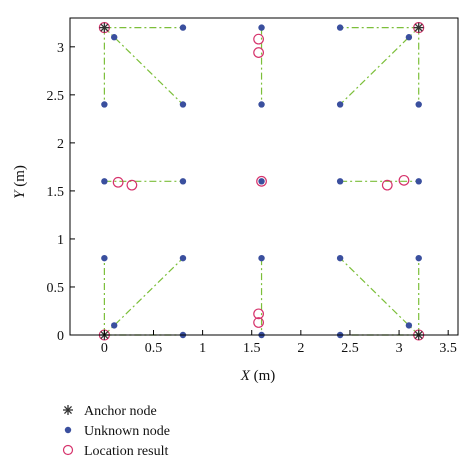 This screenshot has height=474, width=474. What do you see at coordinates (60, 336) in the screenshot?
I see `y-tick-label: 0` at bounding box center [60, 336].